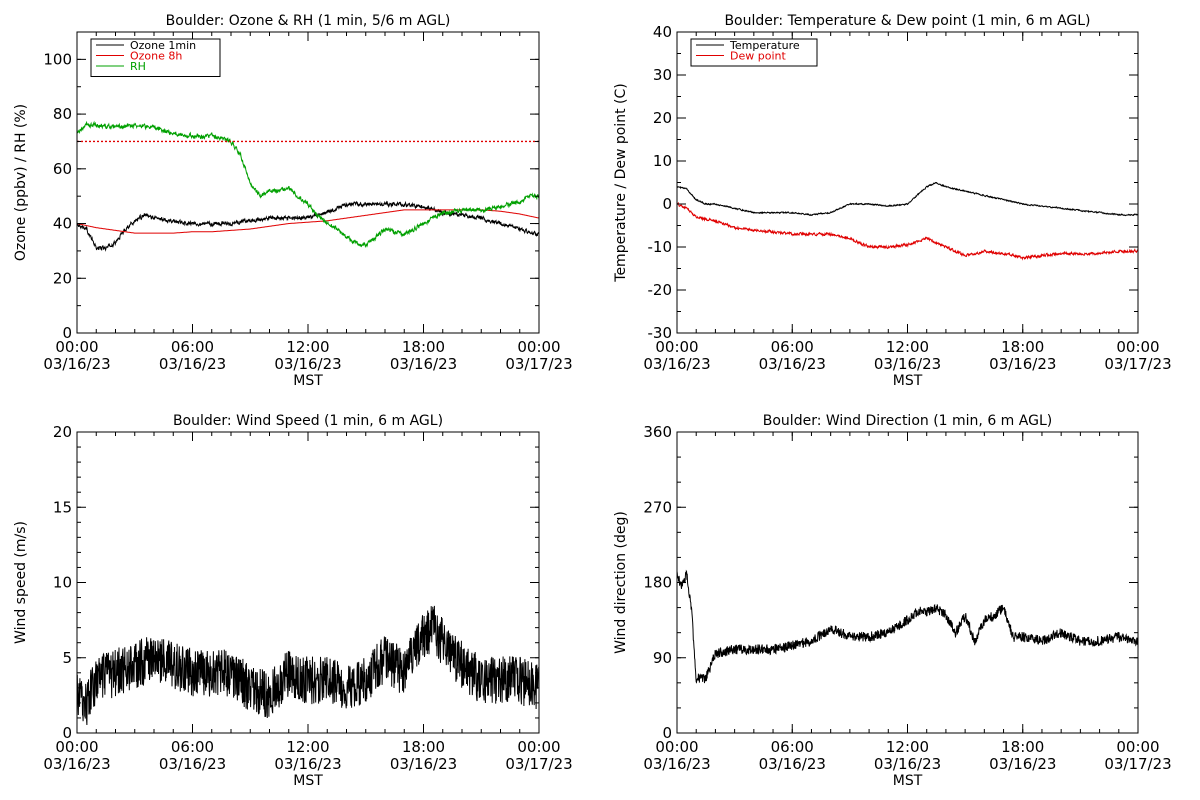 The width and height of the screenshot is (1200, 800). What do you see at coordinates (907, 421) in the screenshot?
I see `chart-title: Boulder: Wind Direction (1 min, 6 m AGL)` at bounding box center [907, 421].